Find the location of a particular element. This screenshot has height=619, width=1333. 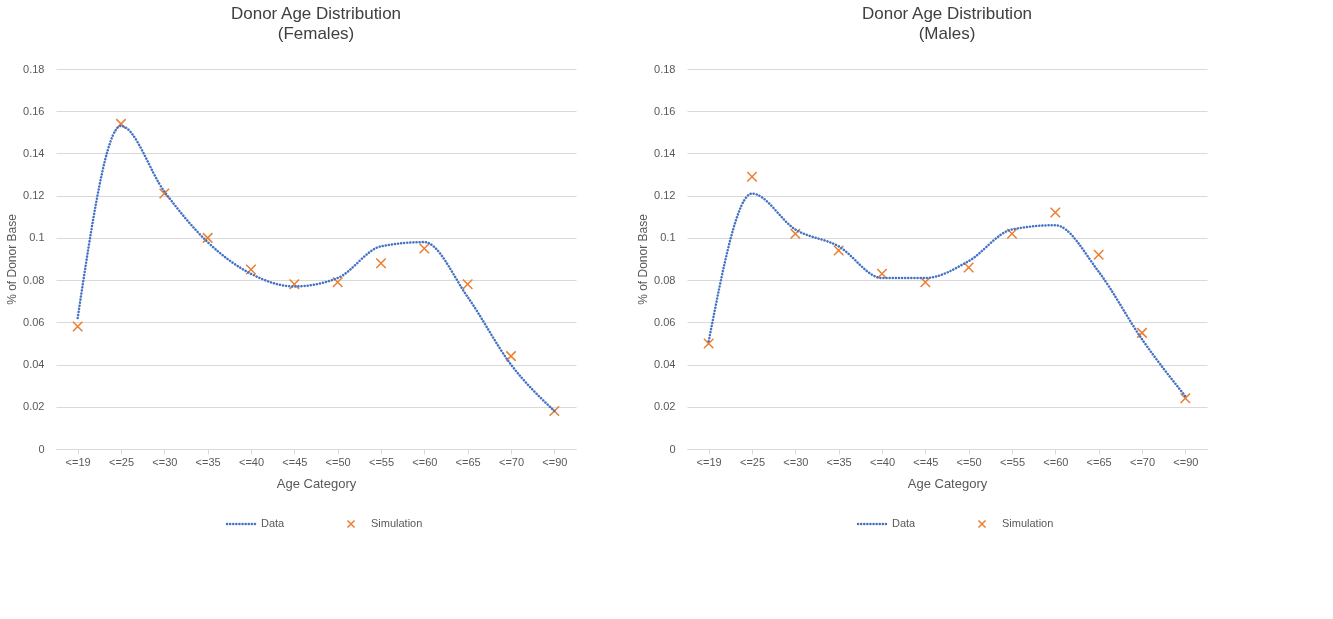

chart-subtitle: (Males) is located at coordinates (947, 33).